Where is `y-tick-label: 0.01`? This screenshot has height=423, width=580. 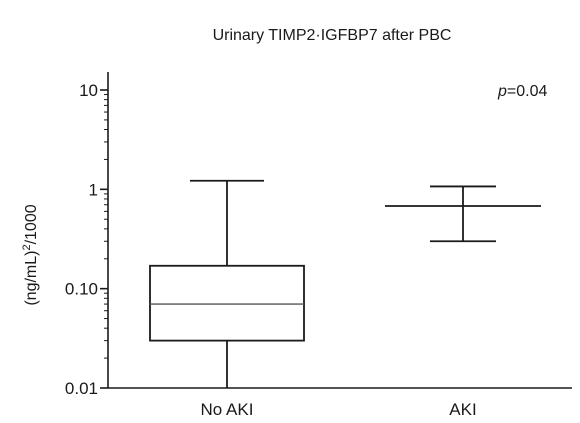
y-tick-label: 0.01 is located at coordinates (81, 388).